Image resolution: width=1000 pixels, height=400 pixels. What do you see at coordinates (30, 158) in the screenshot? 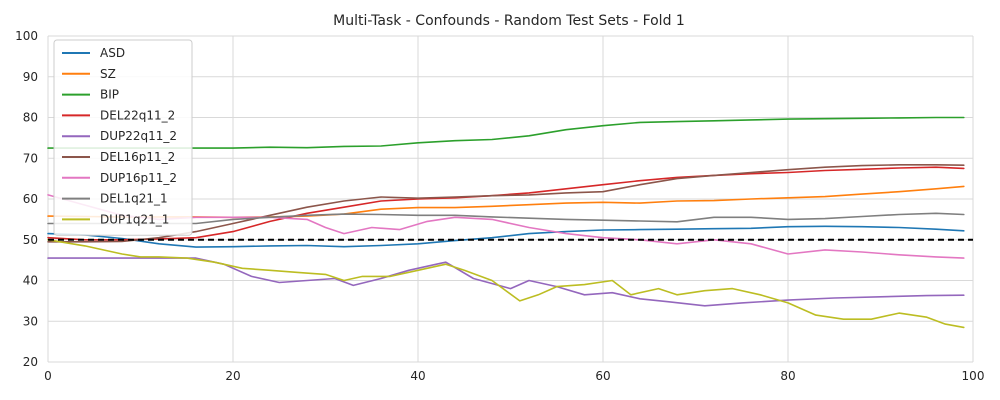
I see `y-tick-label: 70` at bounding box center [30, 158].